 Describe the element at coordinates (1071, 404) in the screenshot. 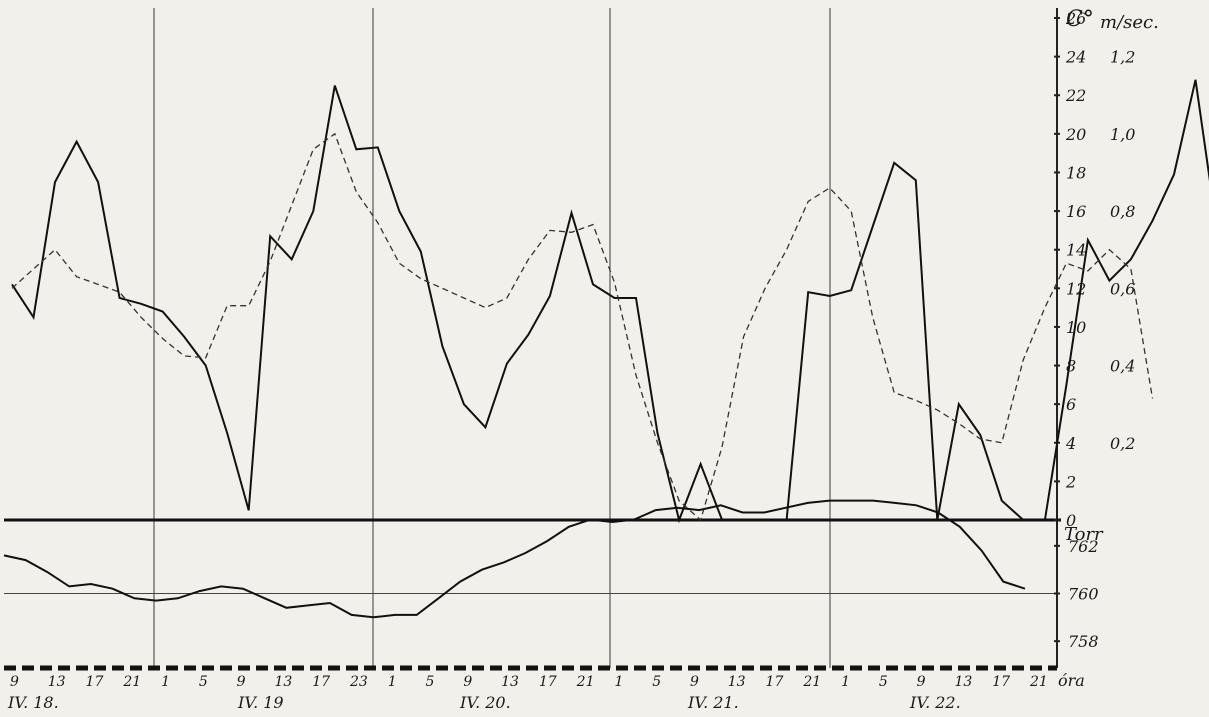

I see `tick-label-temperature: 6` at that location.